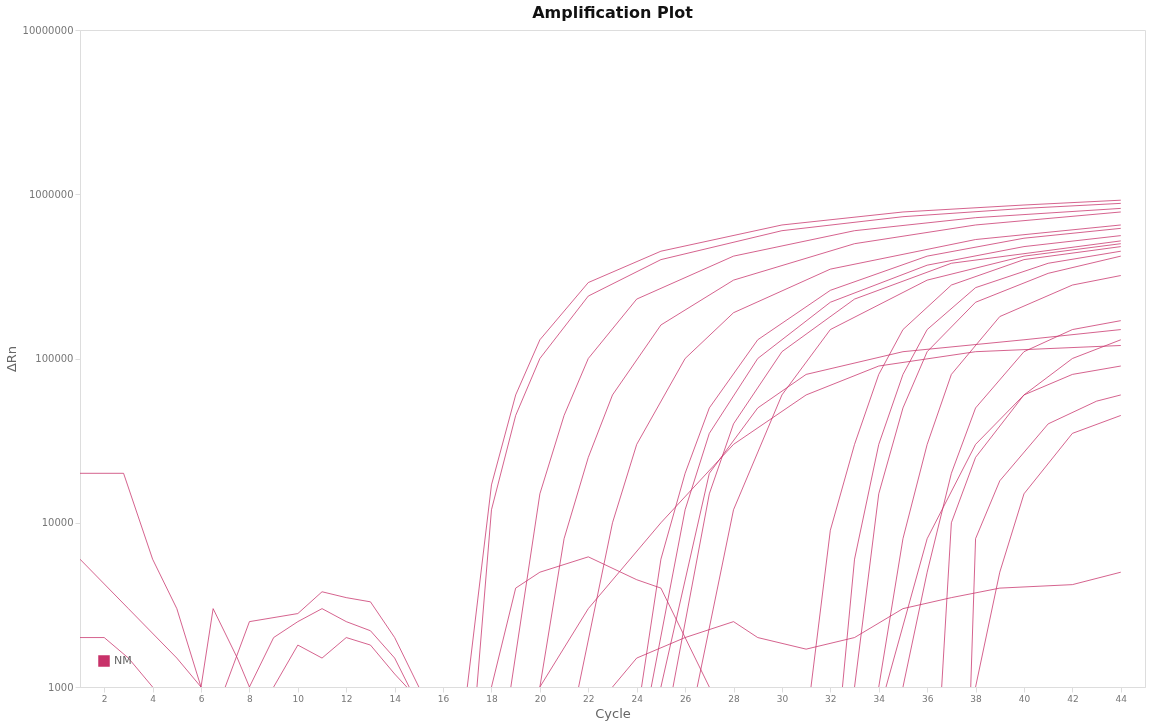  I want to click on x-tick-label: 38, so click(976, 698).